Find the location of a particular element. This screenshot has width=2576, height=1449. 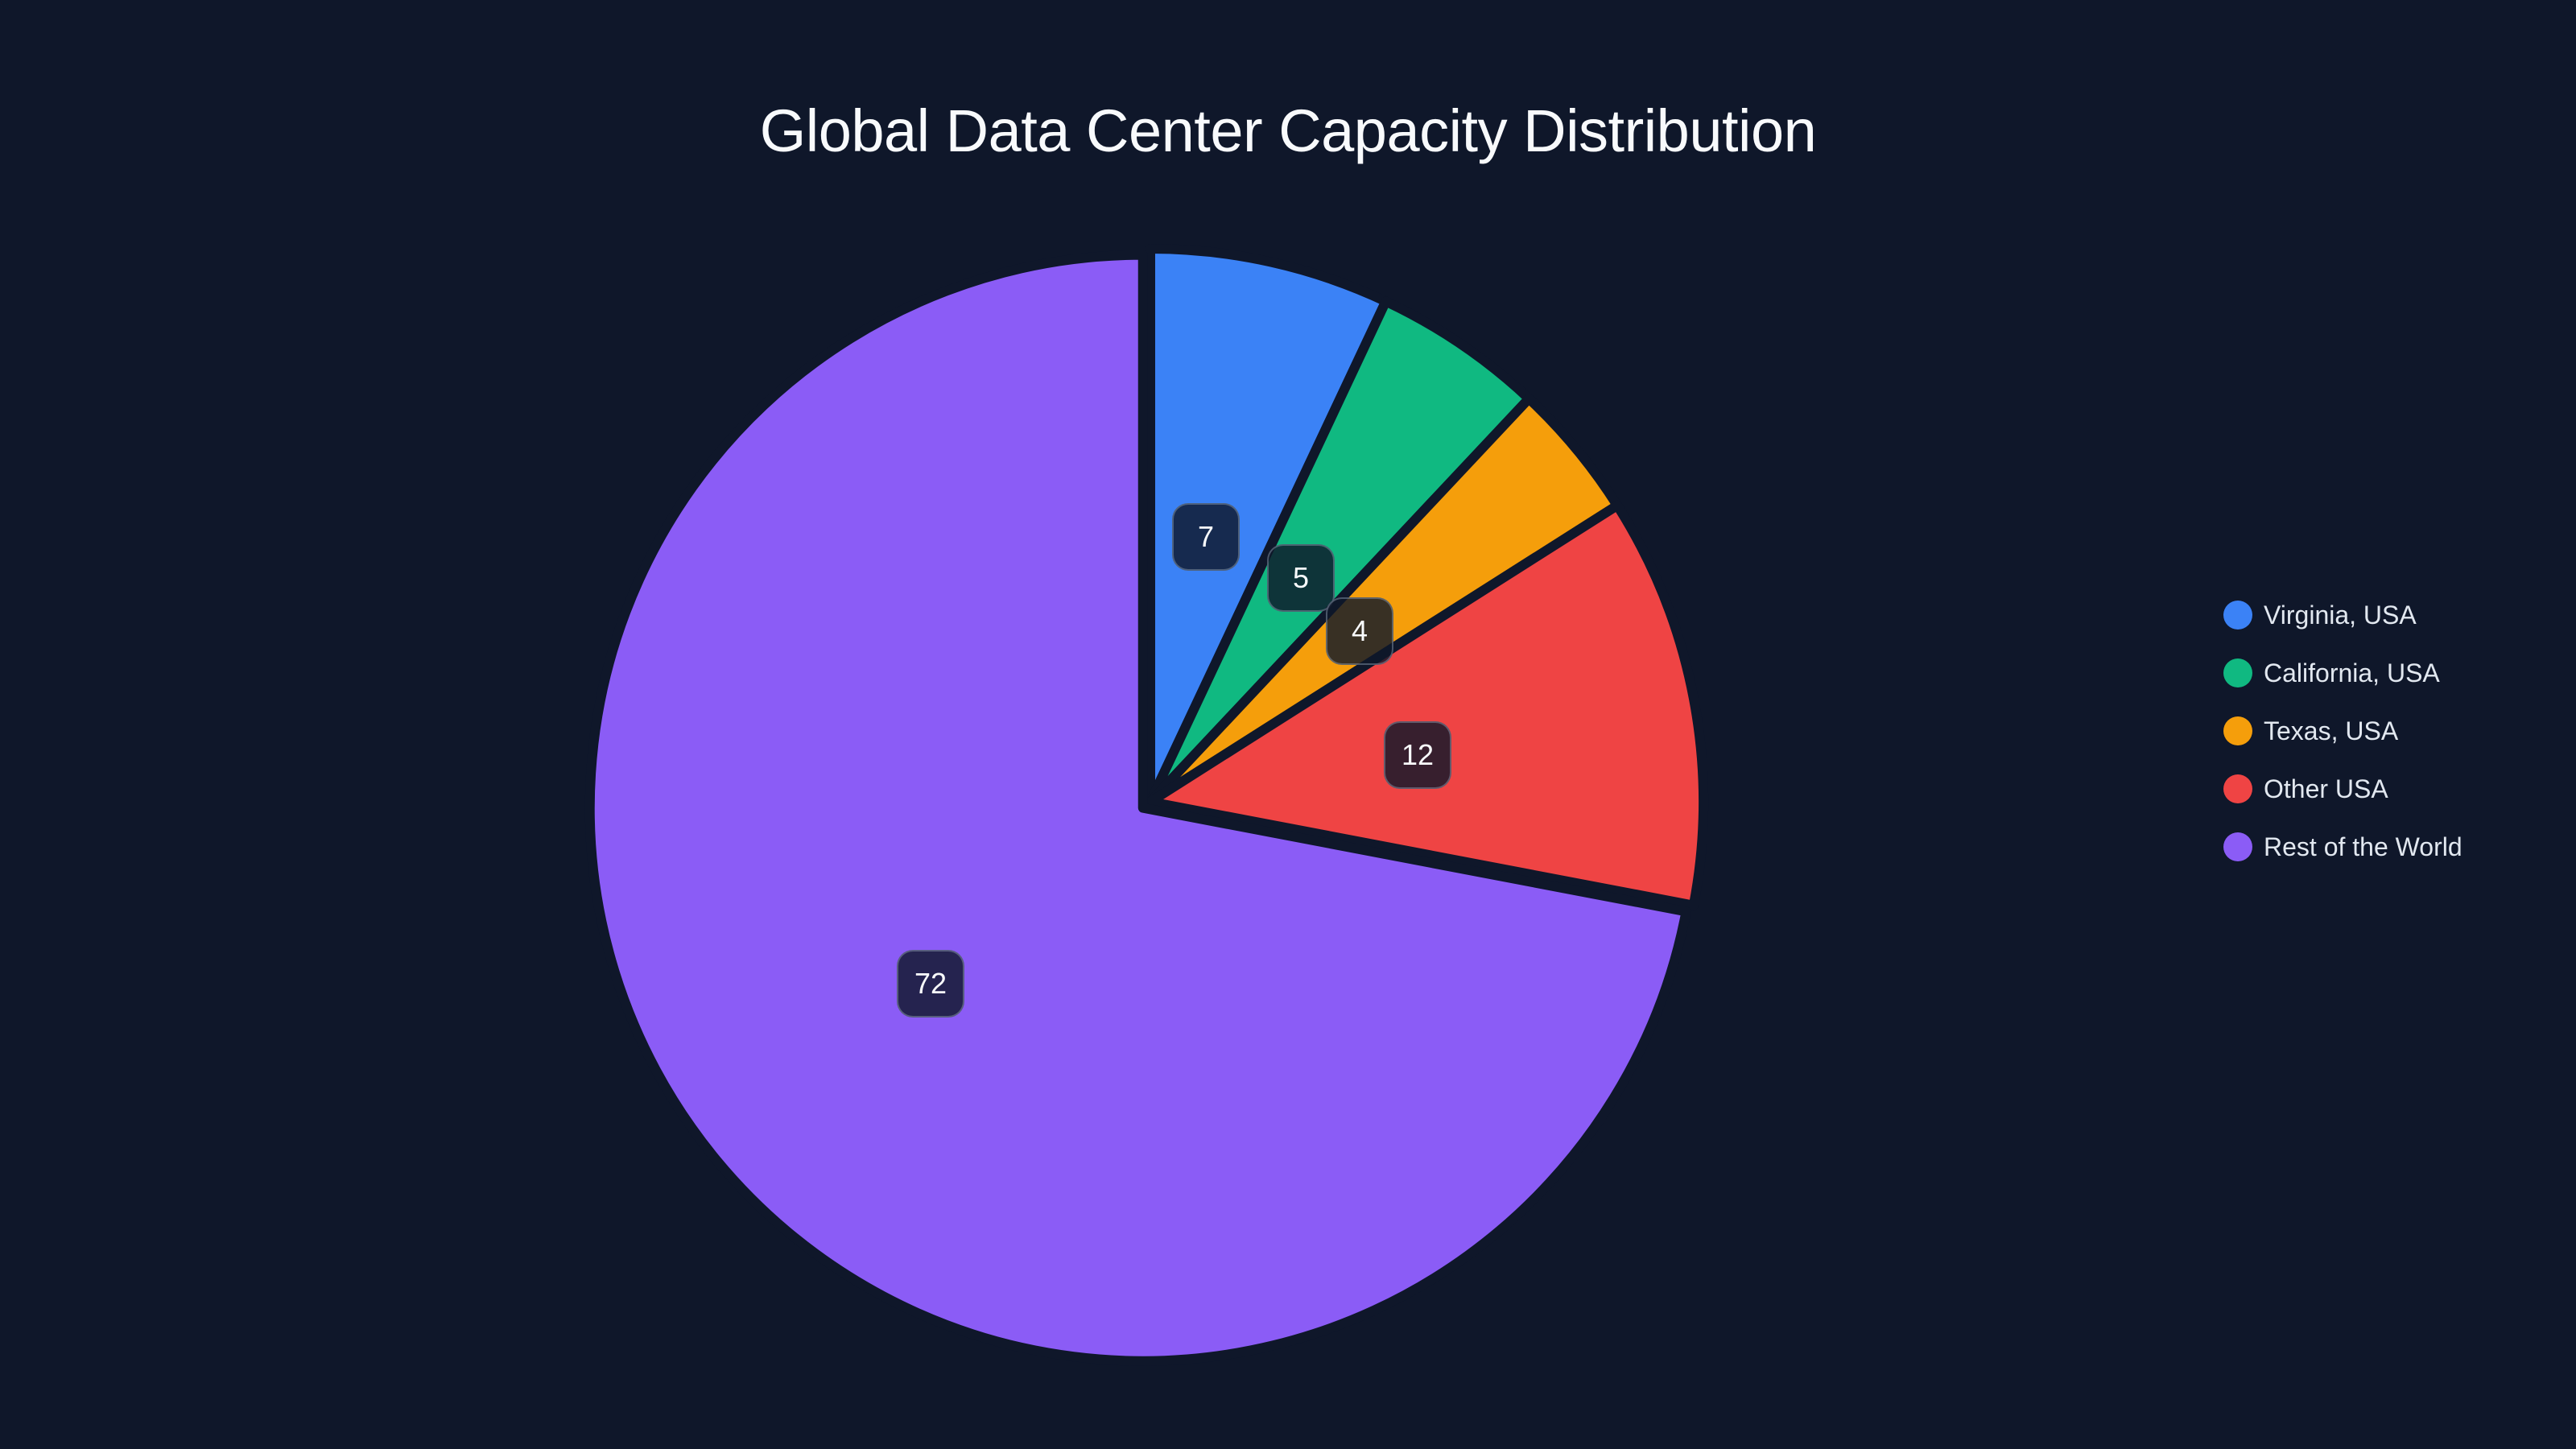

legend-item-virginia: Virginia, USA is located at coordinates (2342, 615).